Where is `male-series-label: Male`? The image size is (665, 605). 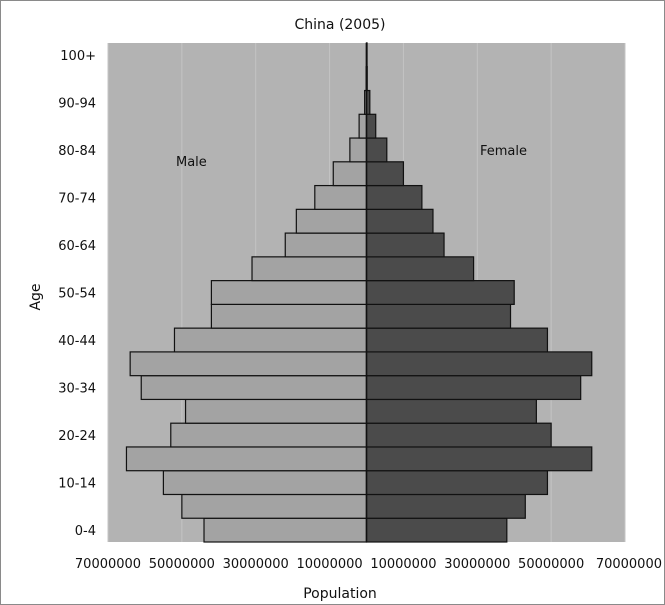 male-series-label: Male is located at coordinates (191, 162).